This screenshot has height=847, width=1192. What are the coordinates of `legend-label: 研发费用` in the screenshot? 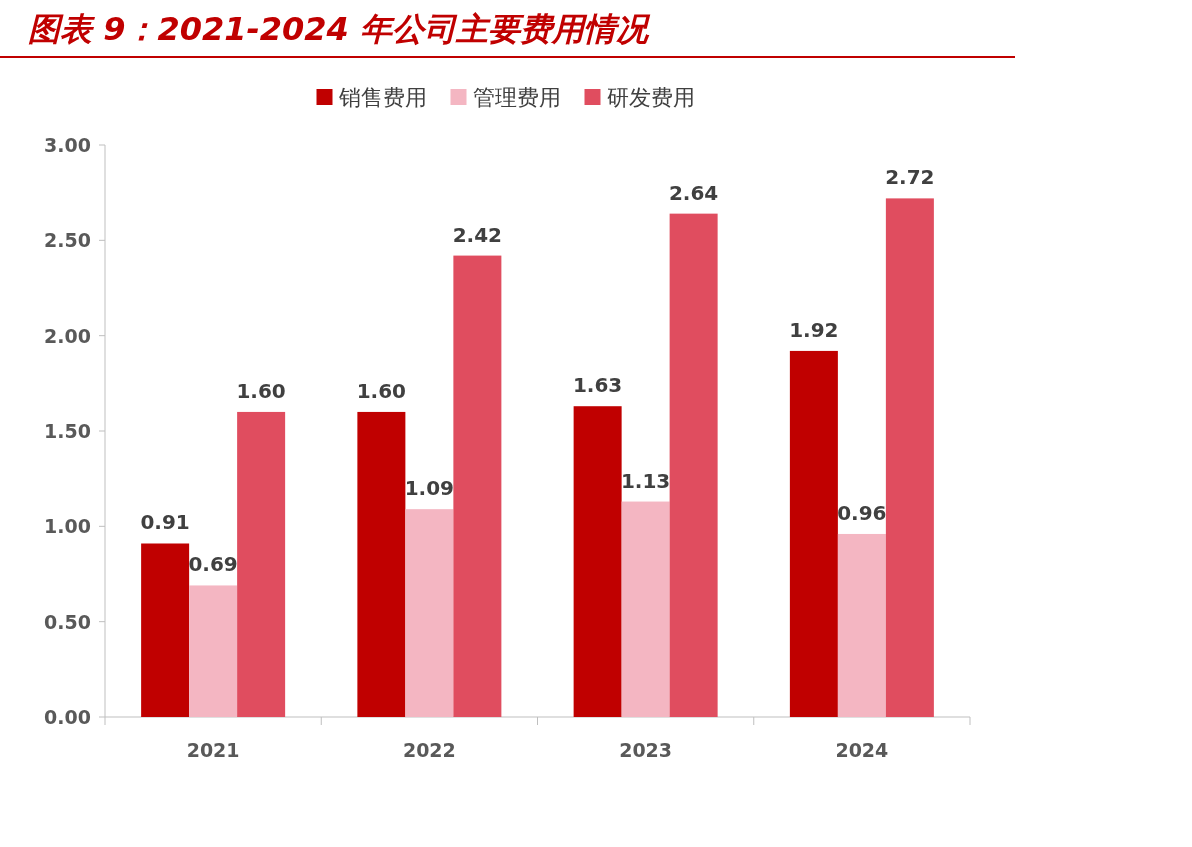 It's located at (650, 97).